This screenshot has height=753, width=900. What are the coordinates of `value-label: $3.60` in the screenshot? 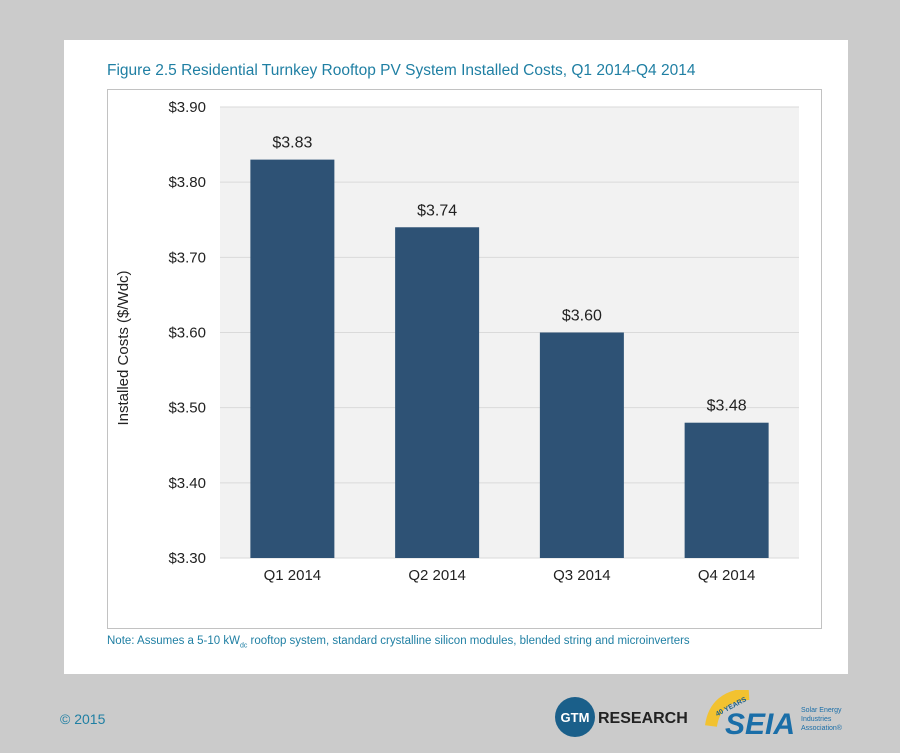 It's located at (582, 316).